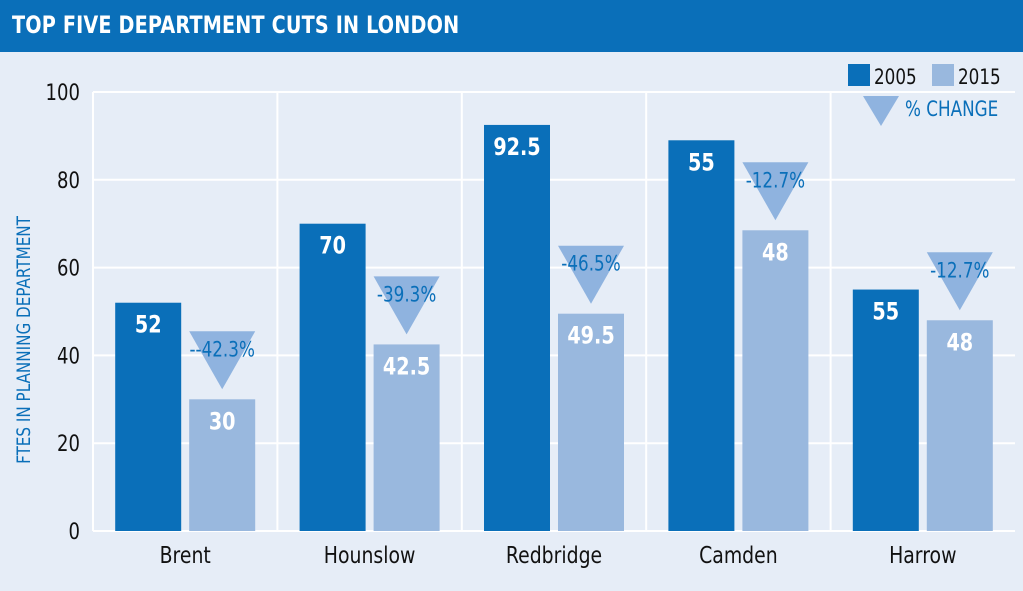 This screenshot has height=591, width=1023. Describe the element at coordinates (68, 443) in the screenshot. I see `y-tick-label: 20` at that location.